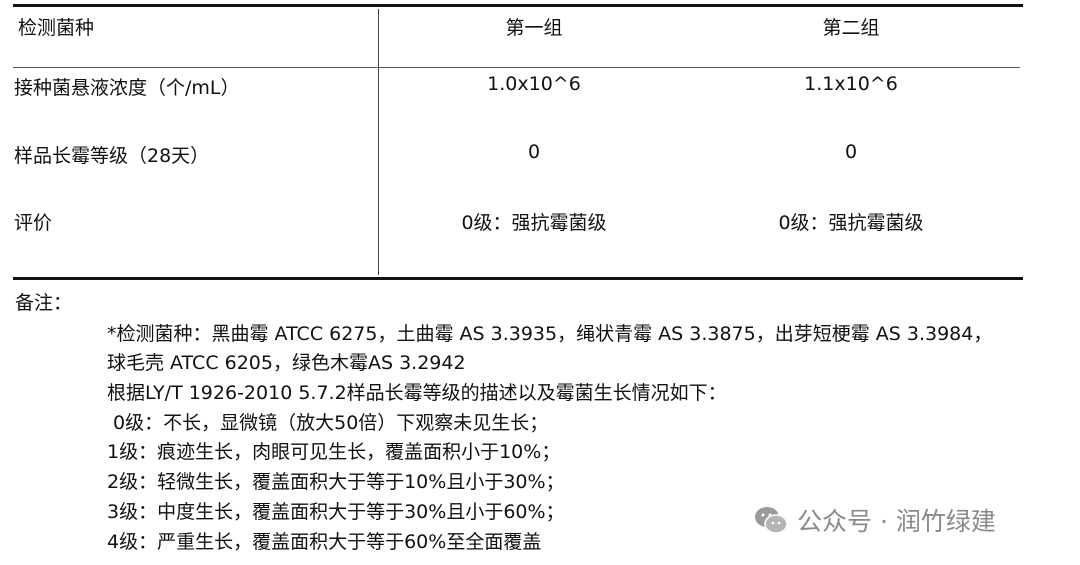  What do you see at coordinates (518, 278) in the screenshot?
I see `table-bottom-rule` at bounding box center [518, 278].